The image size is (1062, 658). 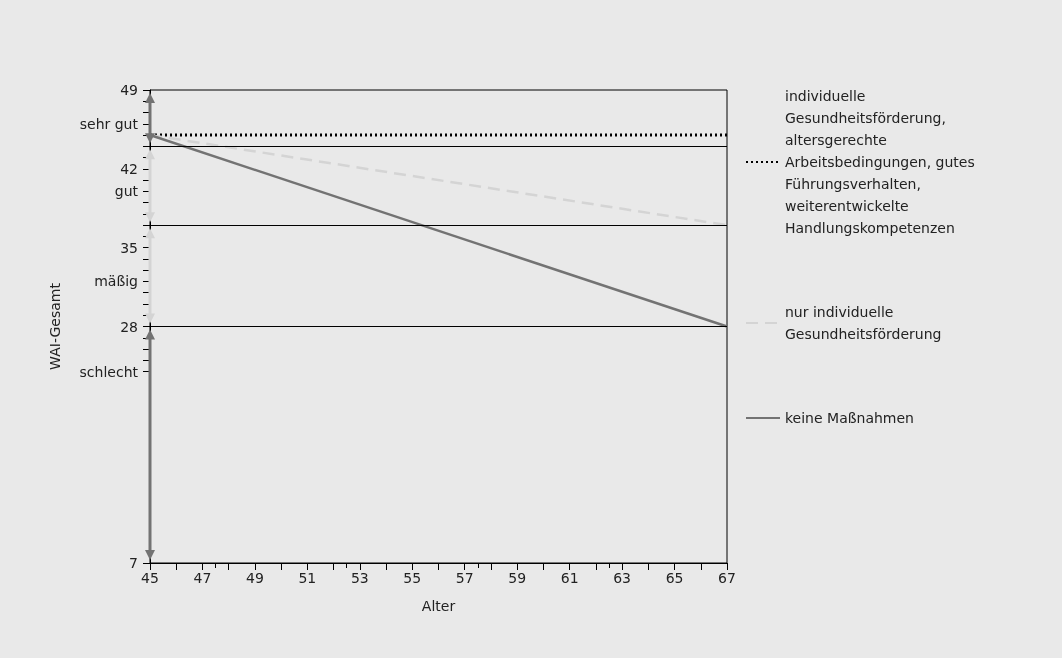 I want to click on legend-label: nur individuelle Gesundheitsförderung, so click(x=863, y=323).